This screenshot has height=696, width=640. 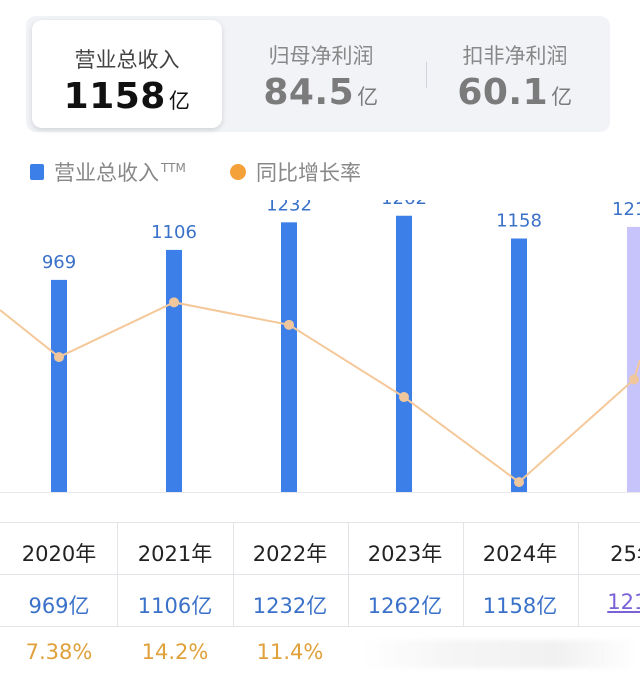 I want to click on dot-swatch-icon, so click(x=238, y=172).